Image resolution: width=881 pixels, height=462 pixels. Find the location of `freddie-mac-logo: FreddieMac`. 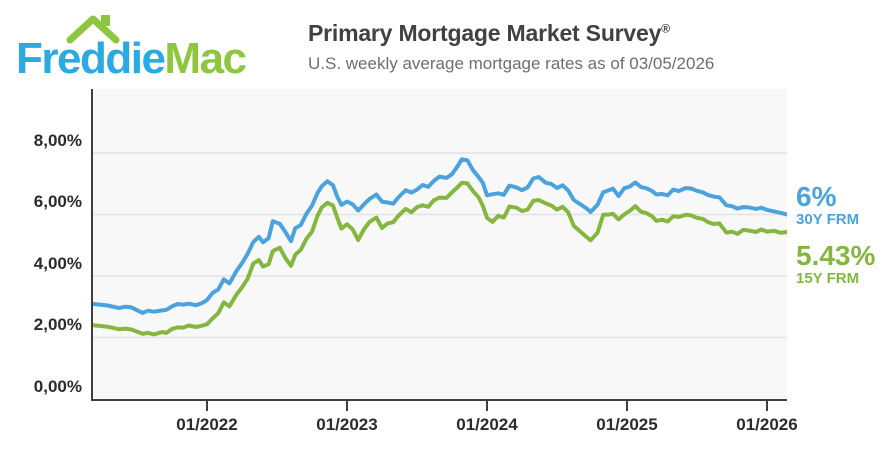

freddie-mac-logo: FreddieMac is located at coordinates (161, 47).